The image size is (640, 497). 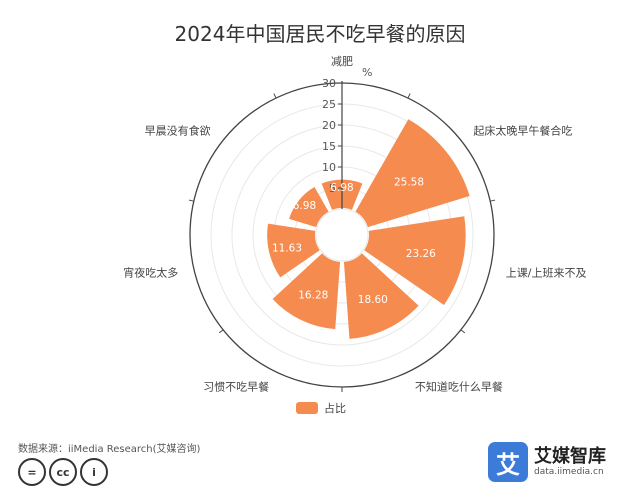 I want to click on category-label-0: 减肥, so click(x=342, y=61).